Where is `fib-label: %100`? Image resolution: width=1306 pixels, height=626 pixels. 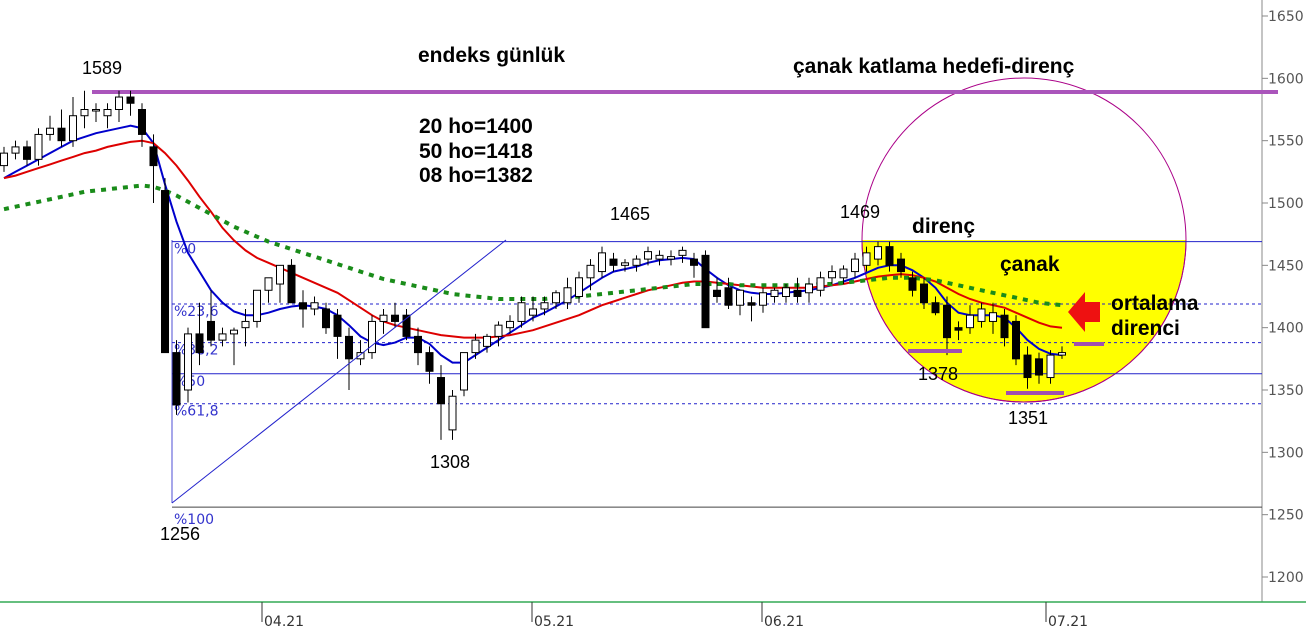
fib-label: %100 is located at coordinates (194, 520).